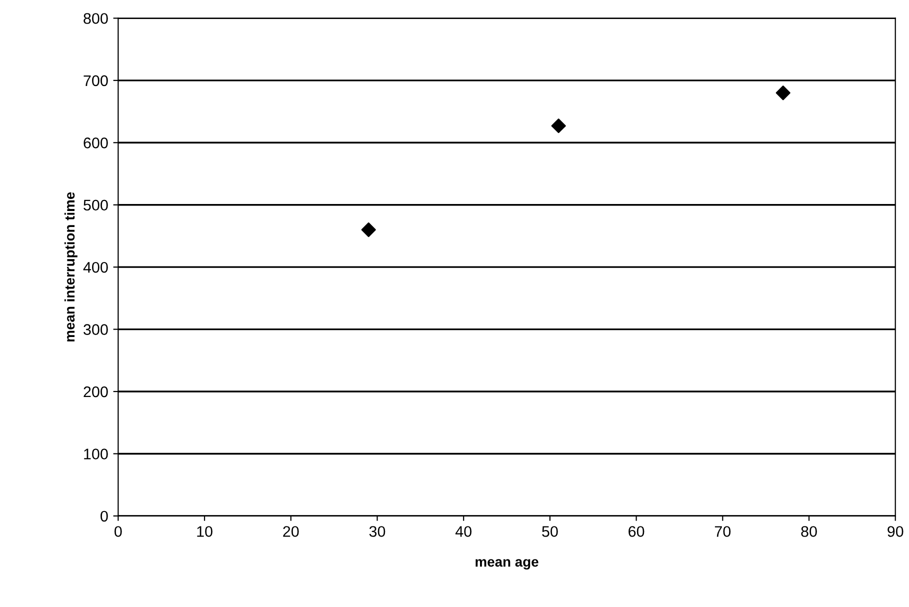 This screenshot has width=909, height=607. What do you see at coordinates (377, 531) in the screenshot?
I see `x-tick-label: 30` at bounding box center [377, 531].